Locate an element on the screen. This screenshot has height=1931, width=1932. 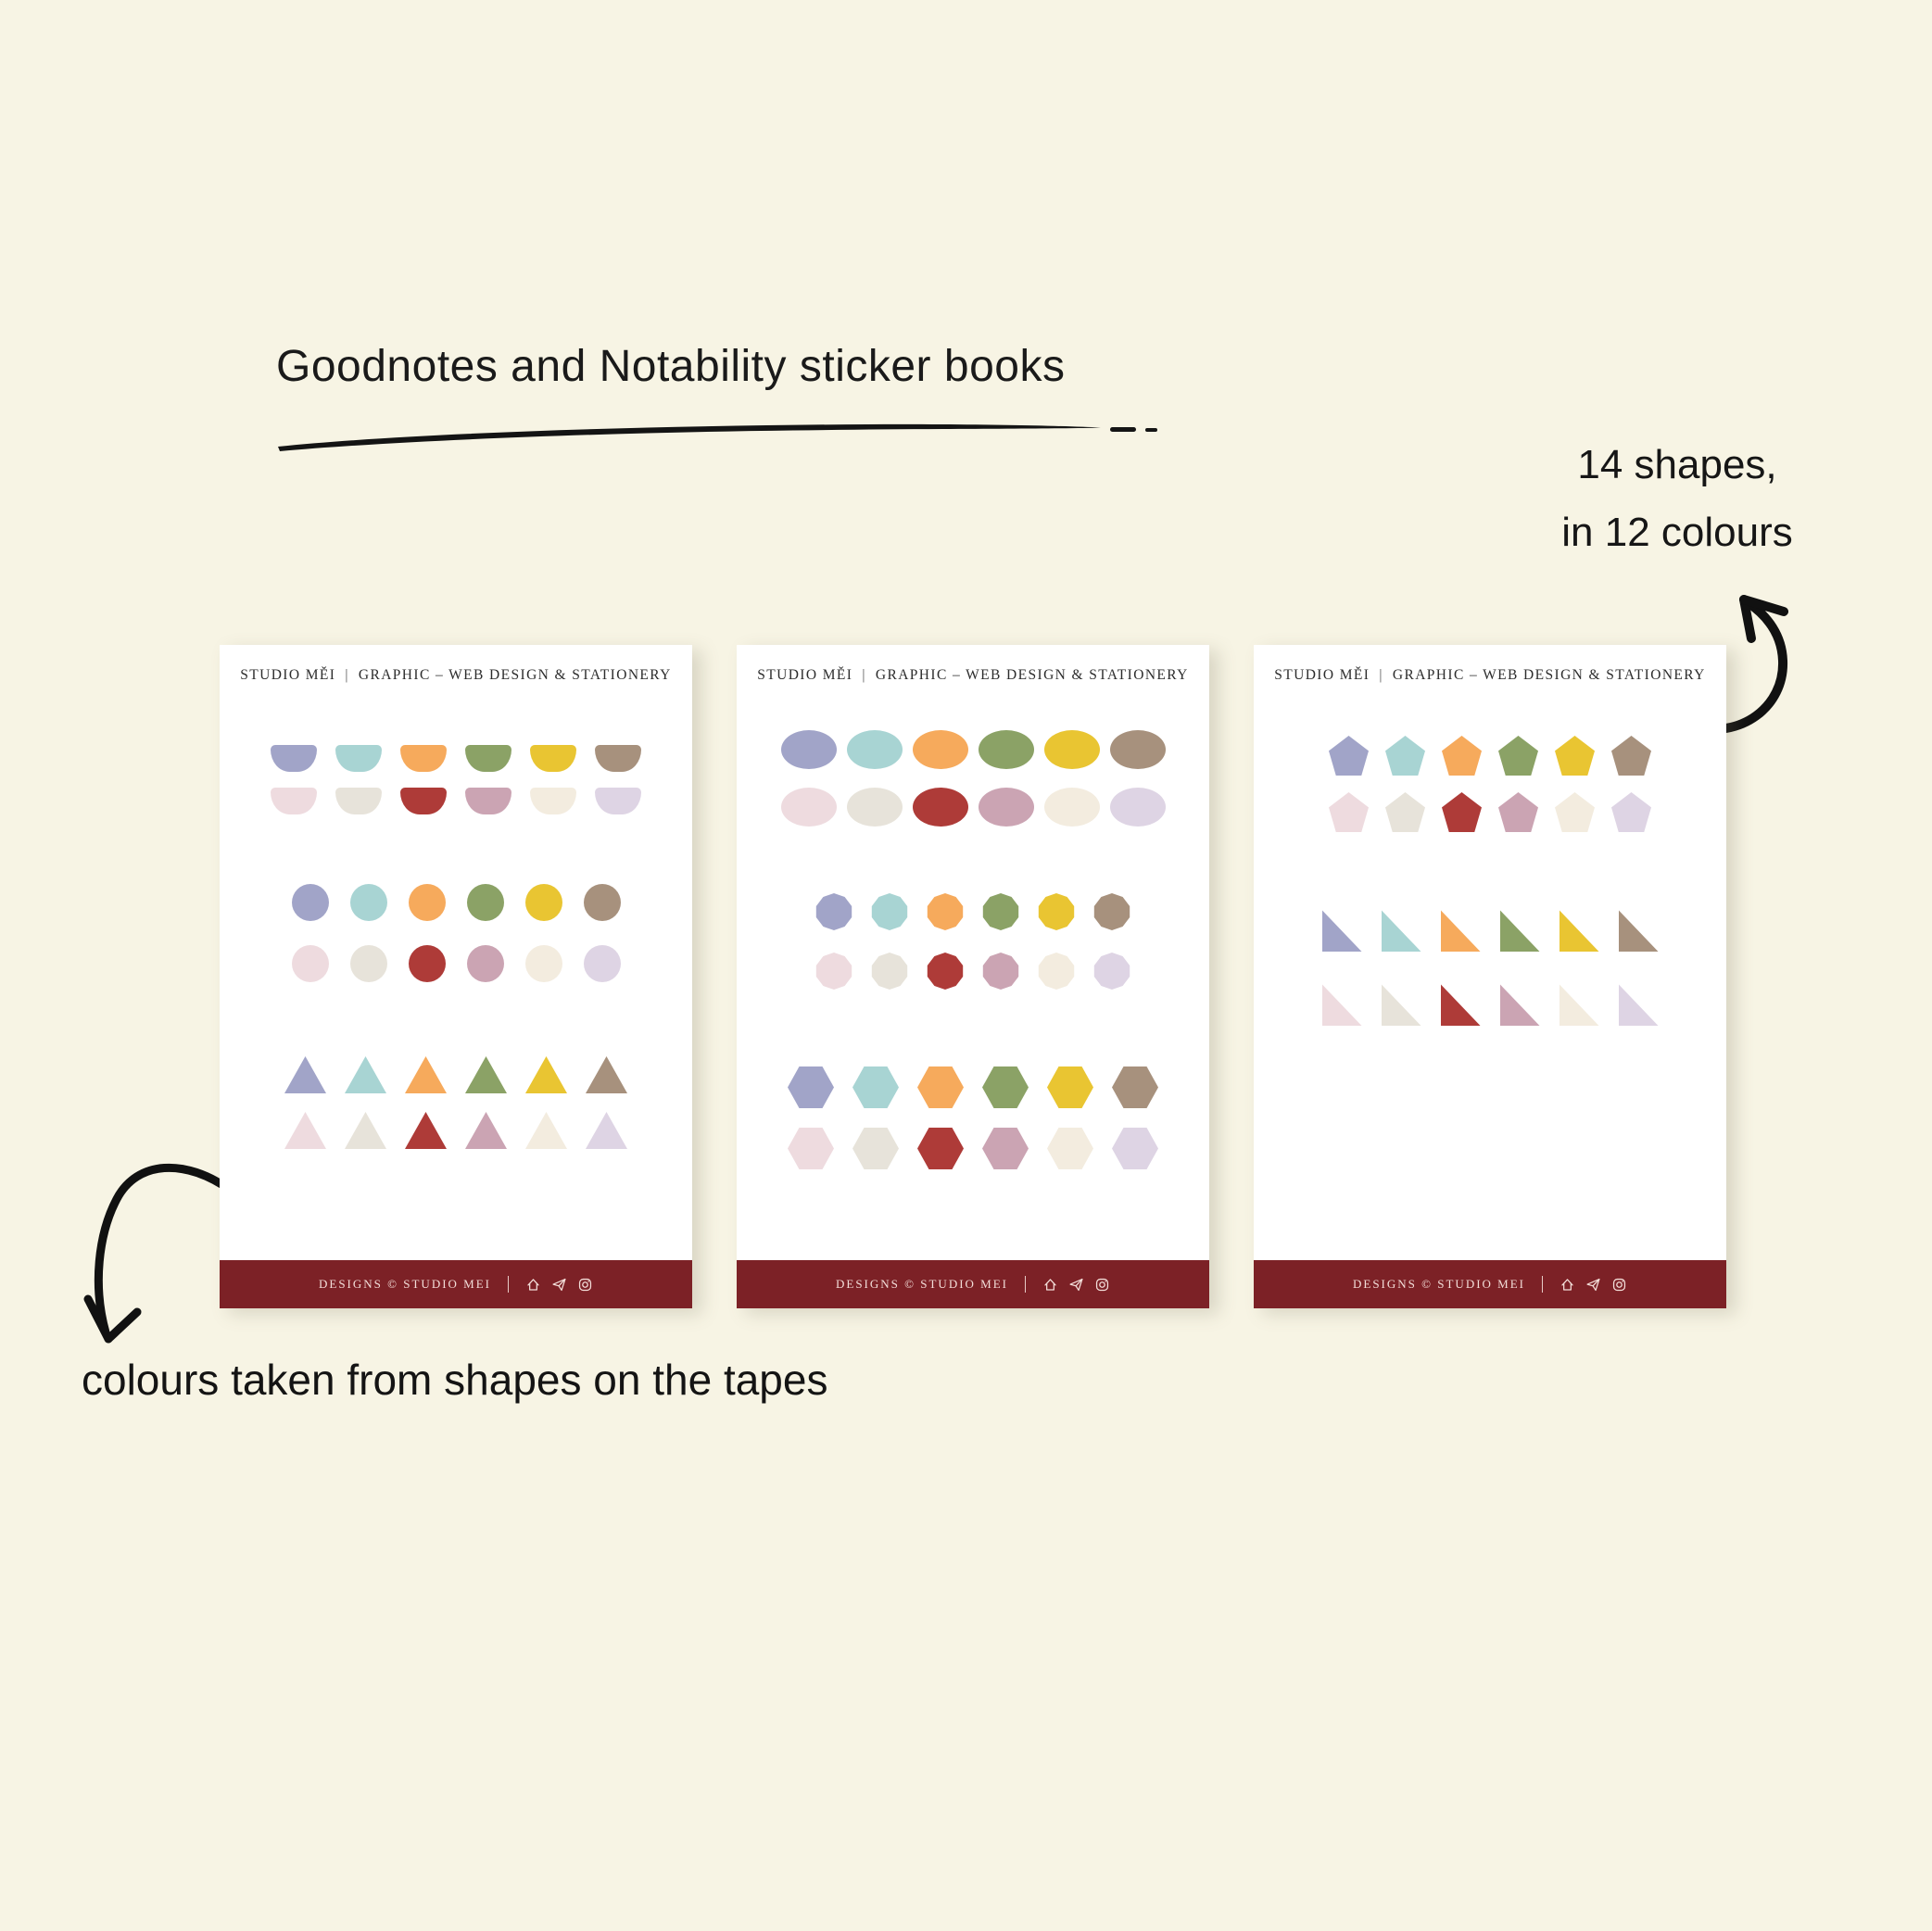
taupe-hexagon-sticker is located at coordinates (1135, 1087).